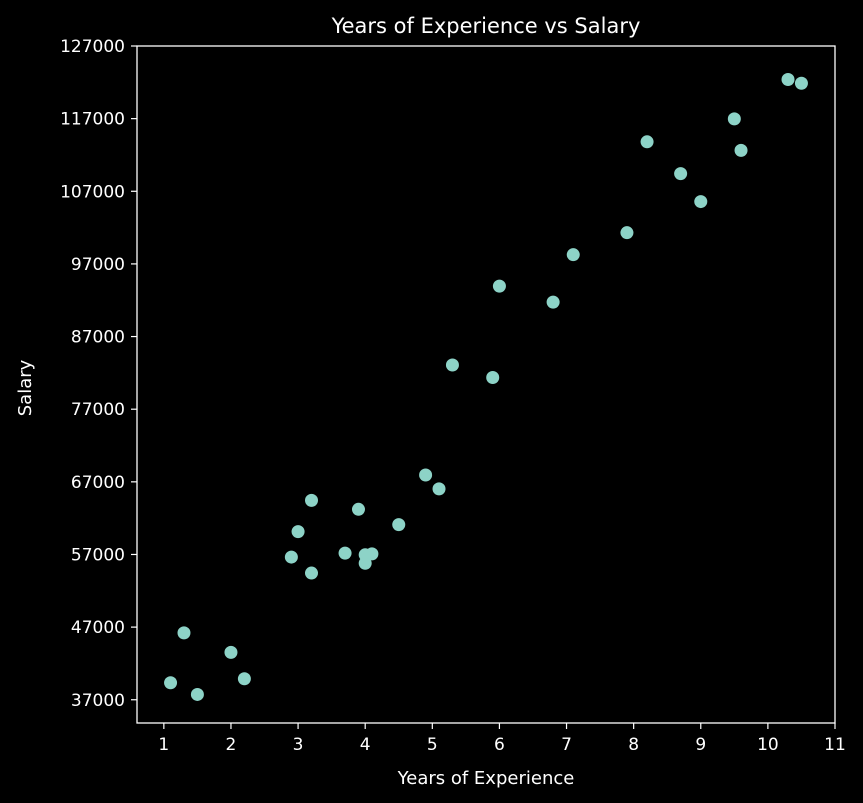 The image size is (863, 803). What do you see at coordinates (98, 410) in the screenshot?
I see `y-tick-label: 77000` at bounding box center [98, 410].